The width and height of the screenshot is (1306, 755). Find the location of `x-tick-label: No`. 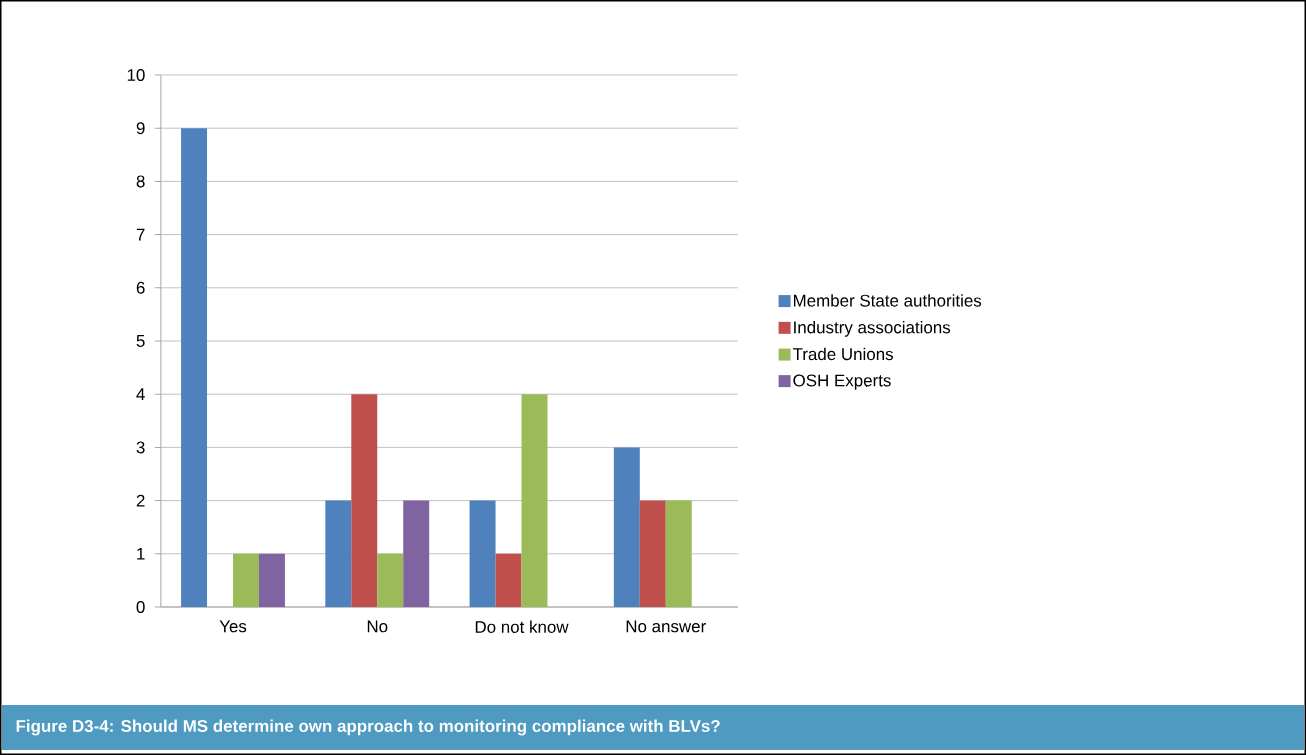

x-tick-label: No is located at coordinates (377, 626).